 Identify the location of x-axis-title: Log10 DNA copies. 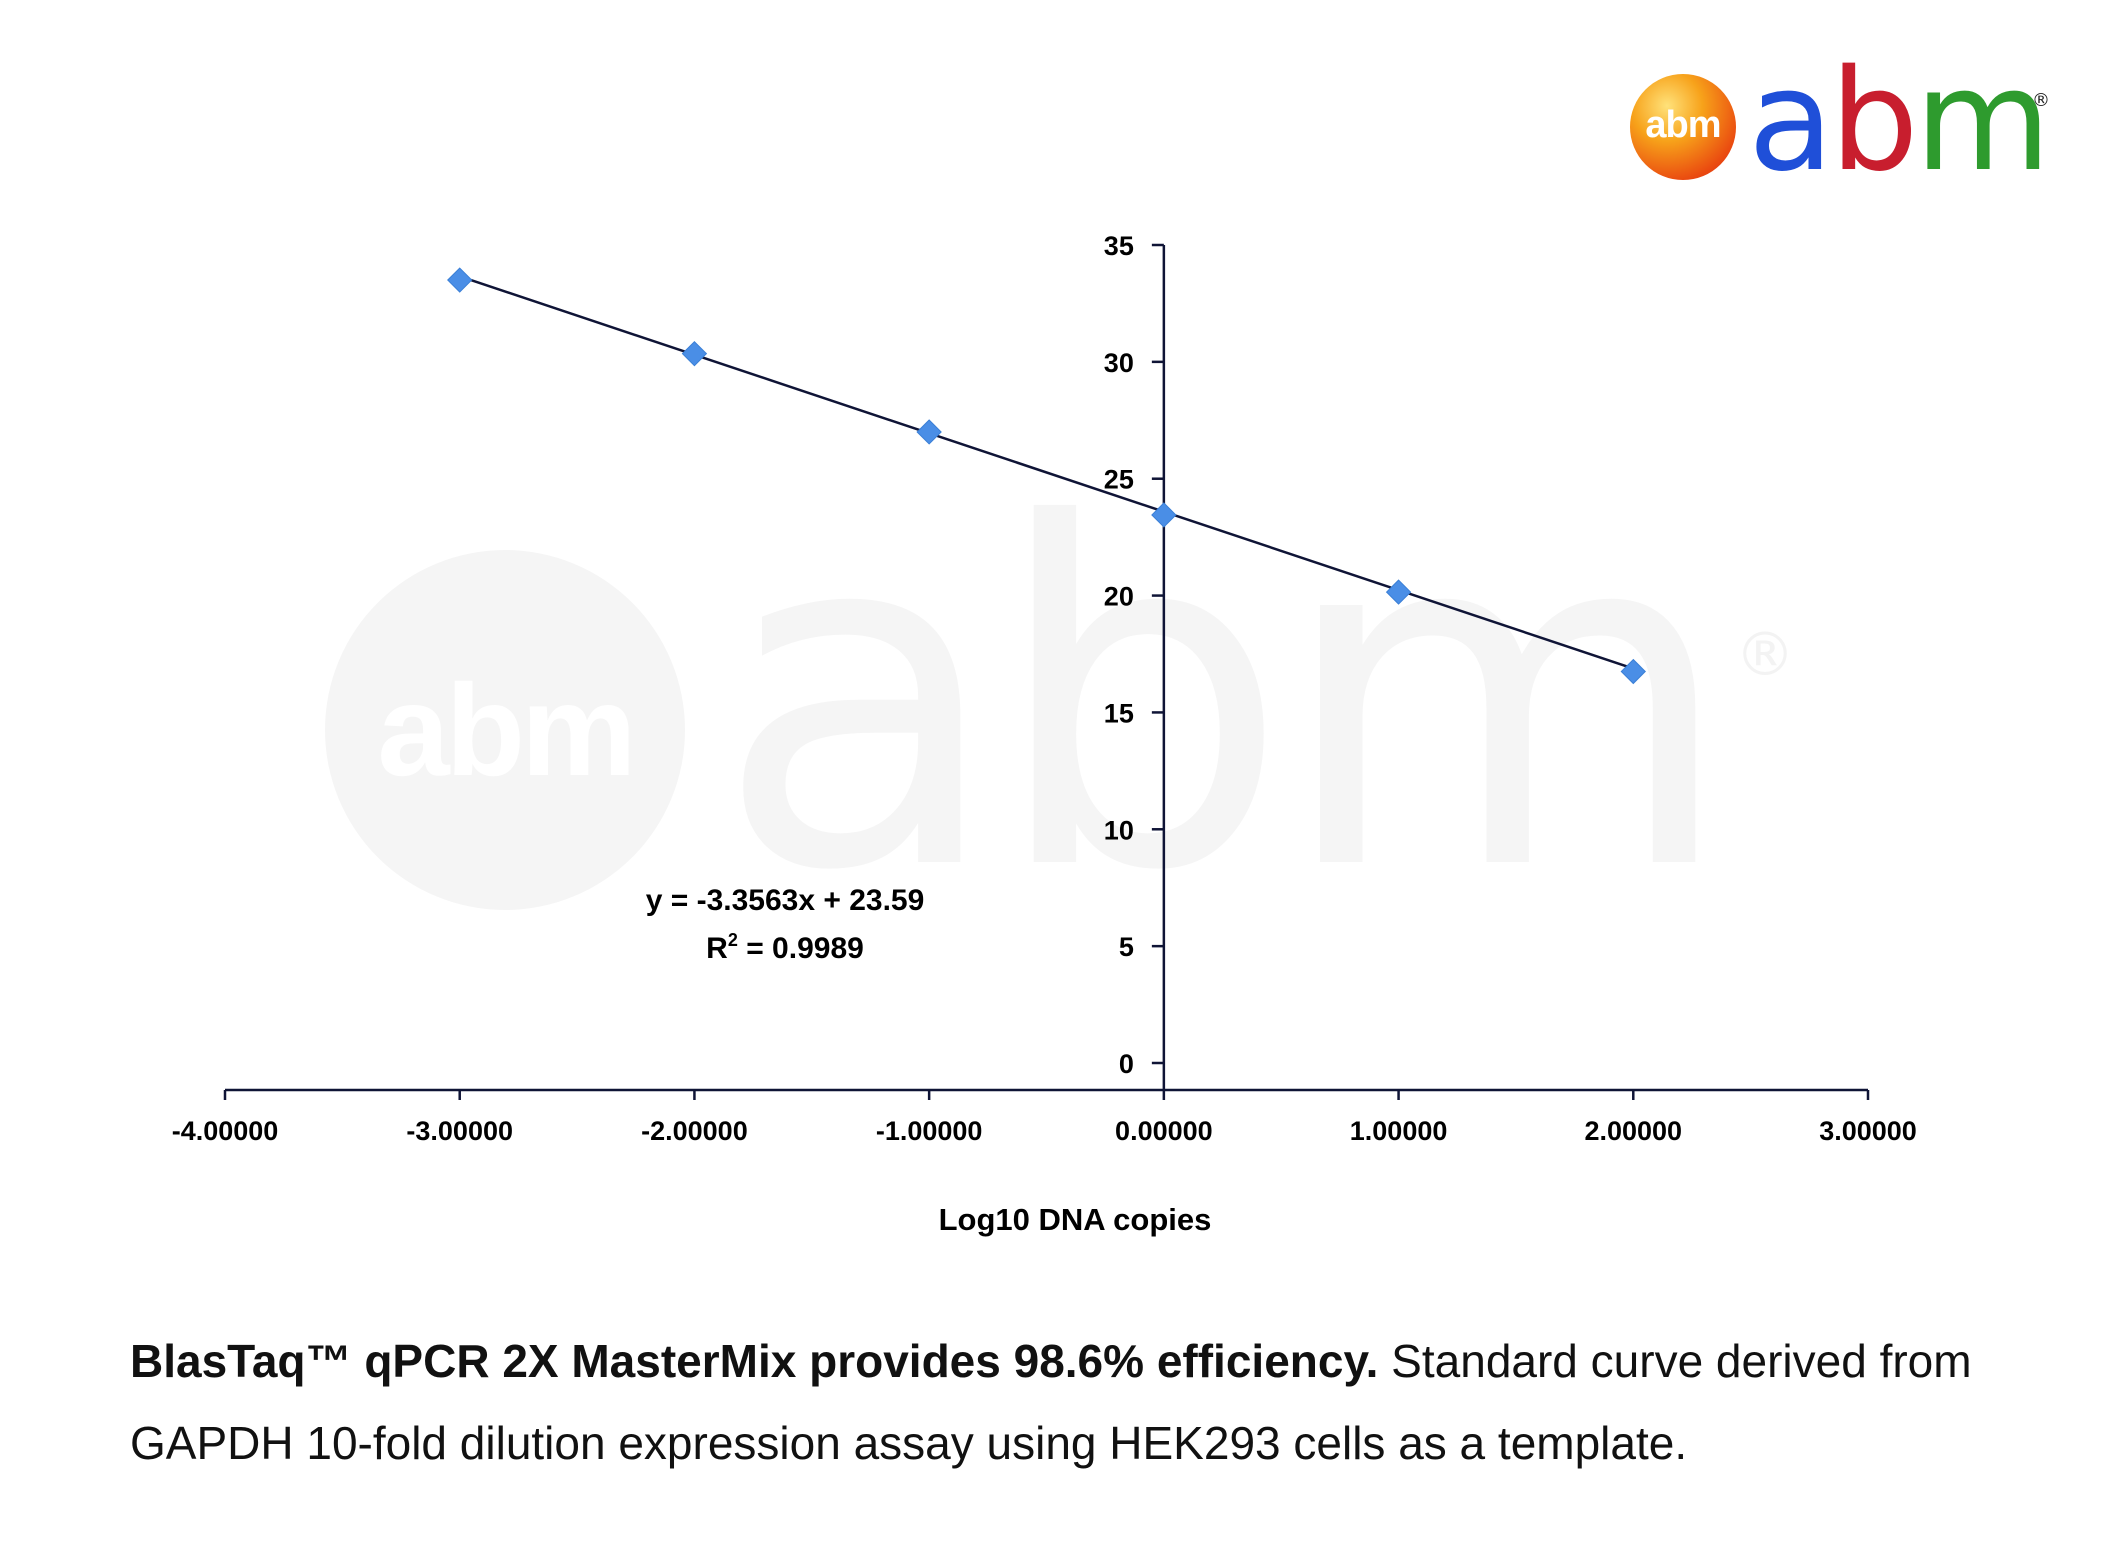
(1075, 1219).